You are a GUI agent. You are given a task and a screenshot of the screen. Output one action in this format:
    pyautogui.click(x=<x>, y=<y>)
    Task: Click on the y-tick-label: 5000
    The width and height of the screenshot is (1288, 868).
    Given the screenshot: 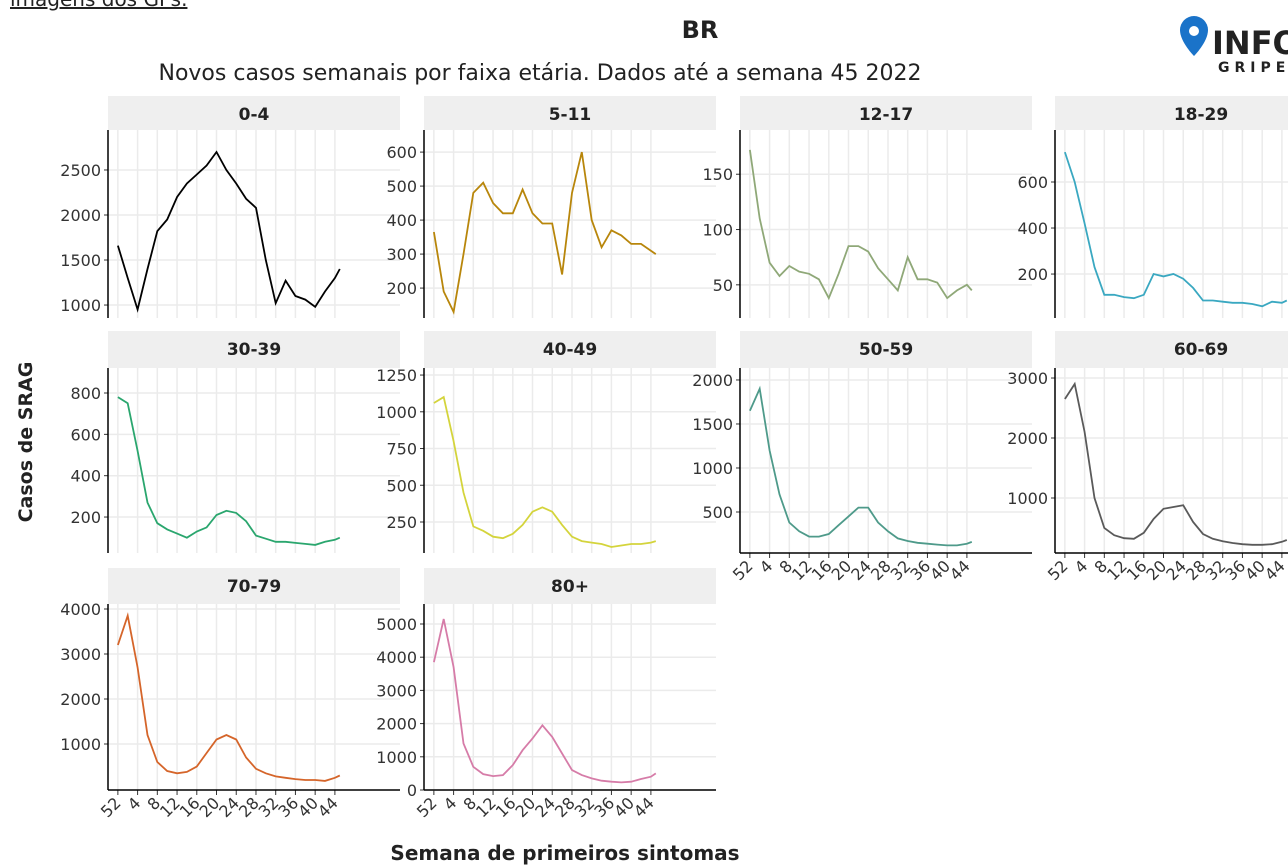 What is the action you would take?
    pyautogui.click(x=396, y=624)
    